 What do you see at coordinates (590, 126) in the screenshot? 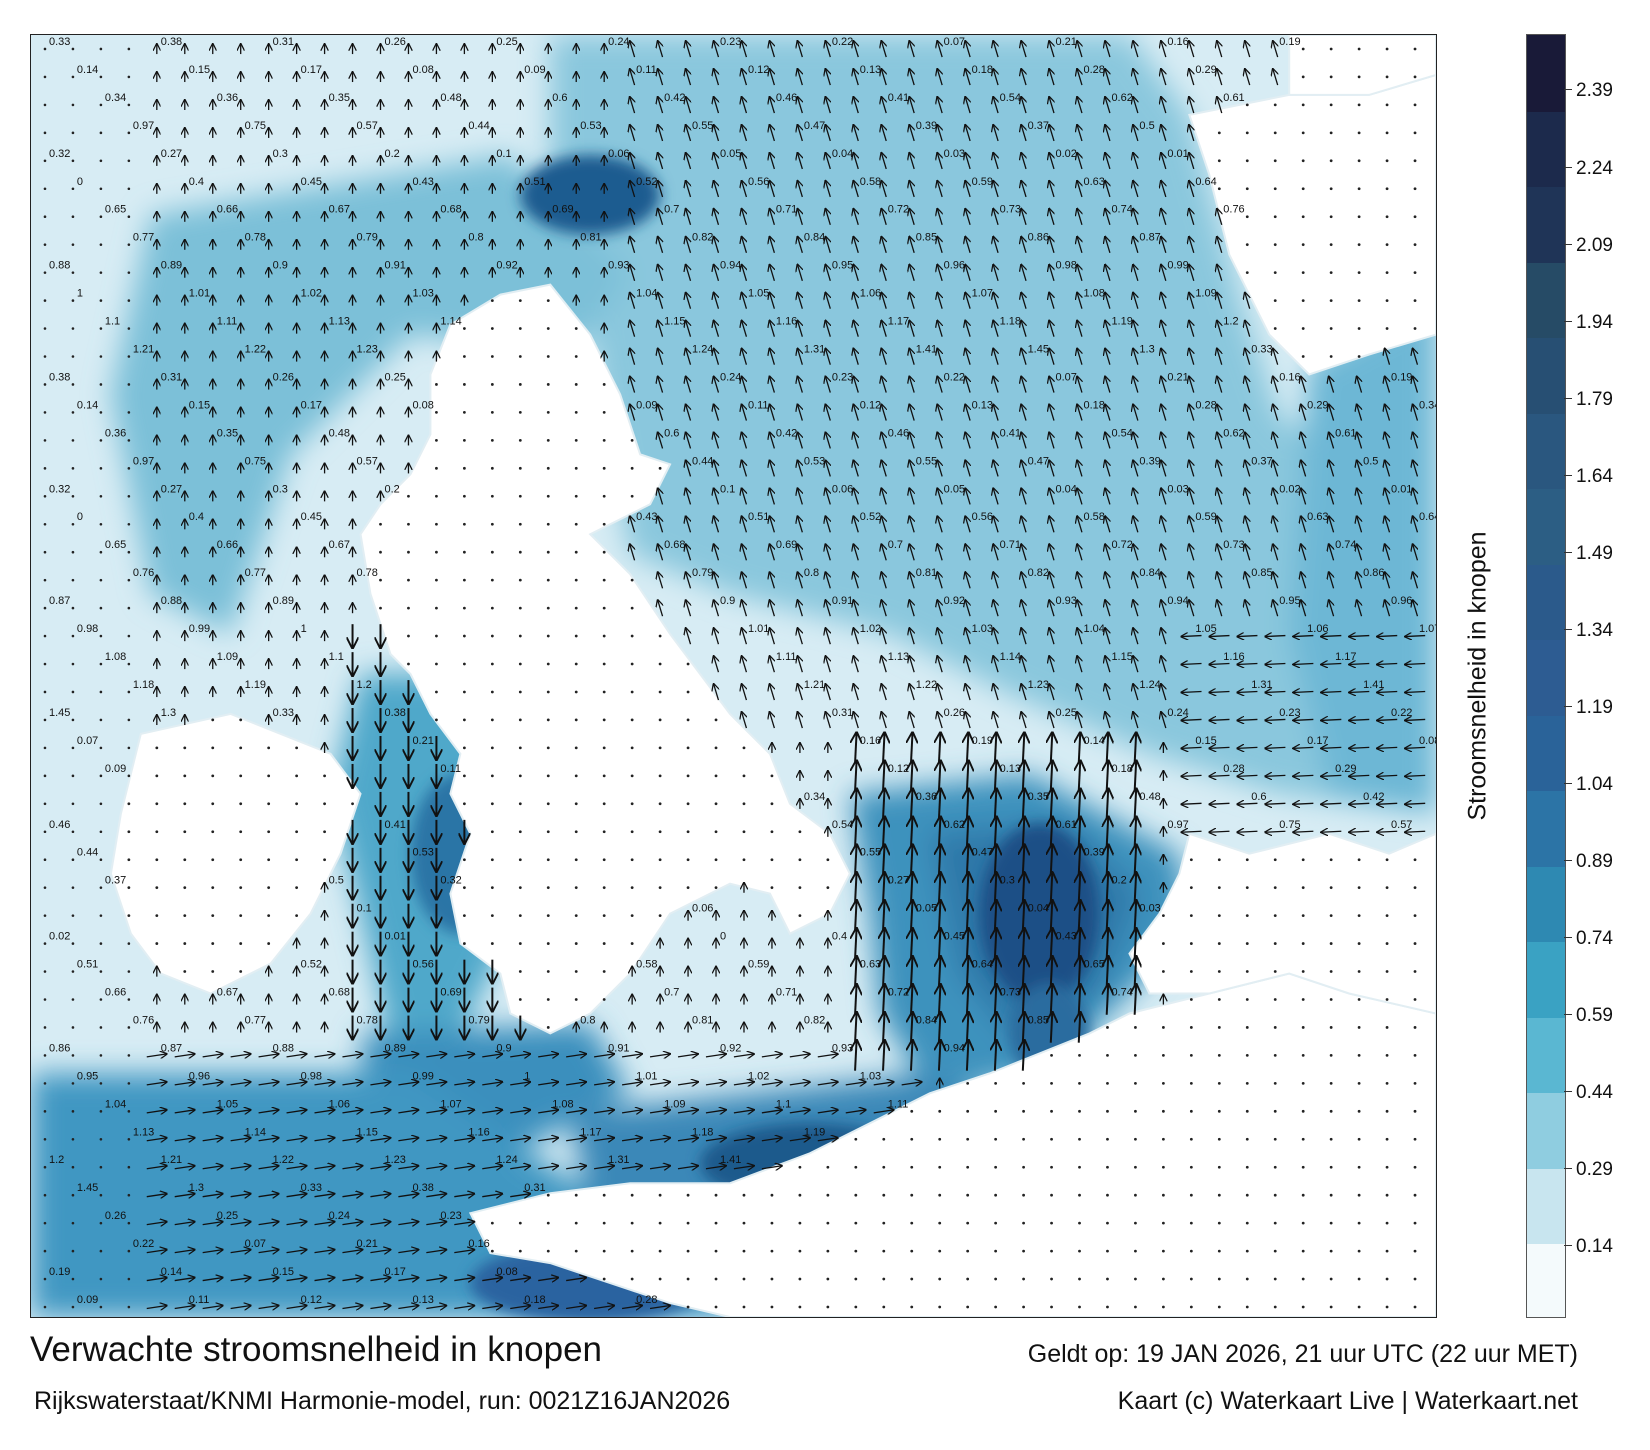
I see `speed-value-label: 0.53` at bounding box center [590, 126].